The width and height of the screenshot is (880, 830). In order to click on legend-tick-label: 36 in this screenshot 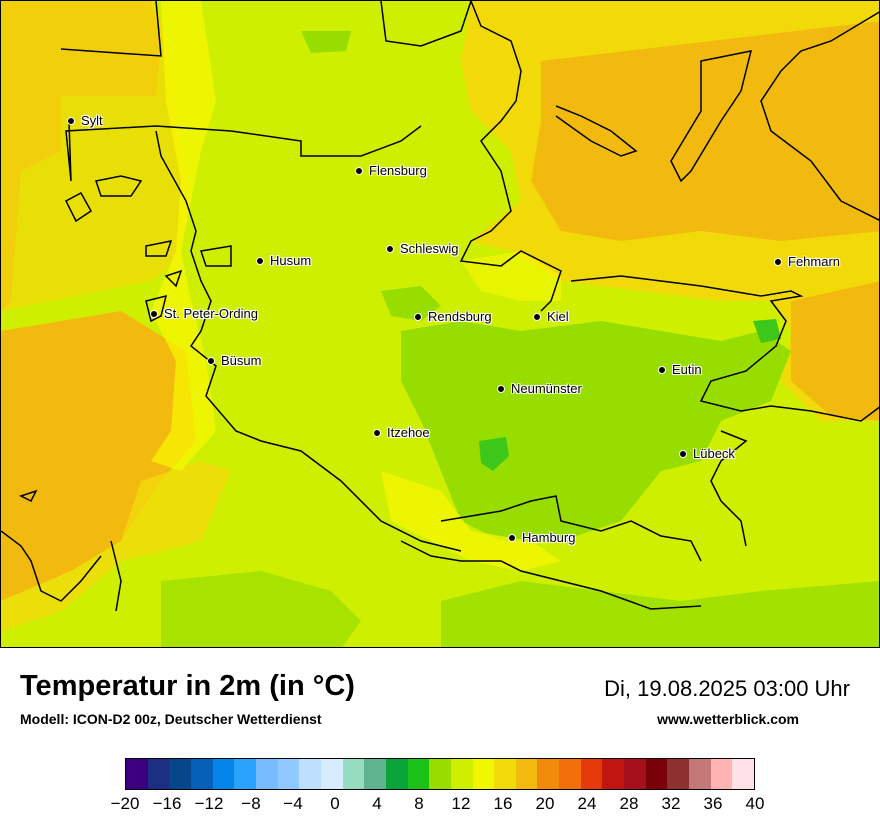, I will do `click(713, 803)`.